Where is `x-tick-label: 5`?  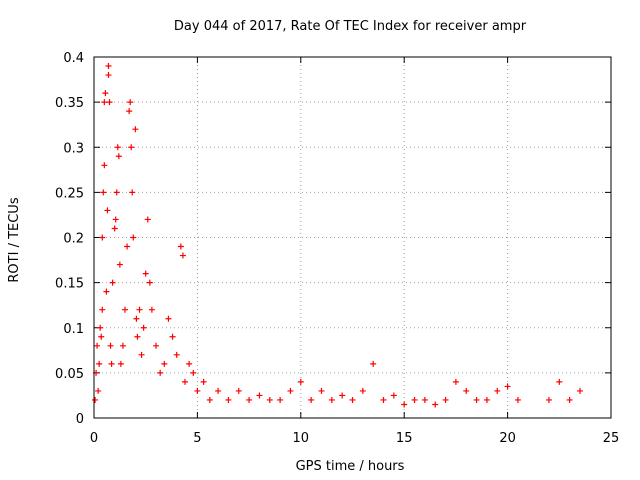
x-tick-label: 5 is located at coordinates (197, 438).